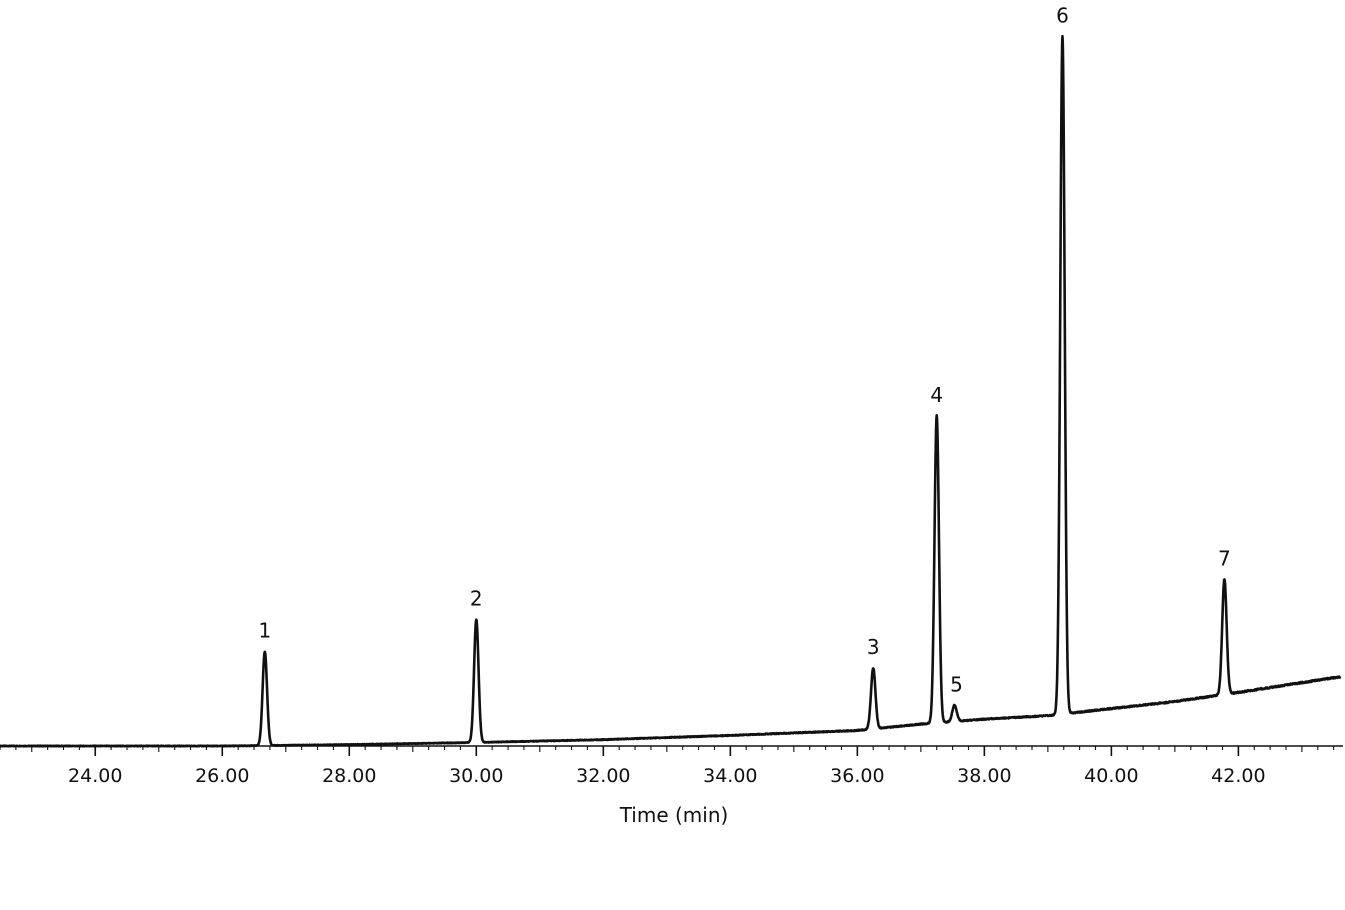 The width and height of the screenshot is (1345, 910). What do you see at coordinates (873, 647) in the screenshot?
I see `peak-label-3: 3` at bounding box center [873, 647].